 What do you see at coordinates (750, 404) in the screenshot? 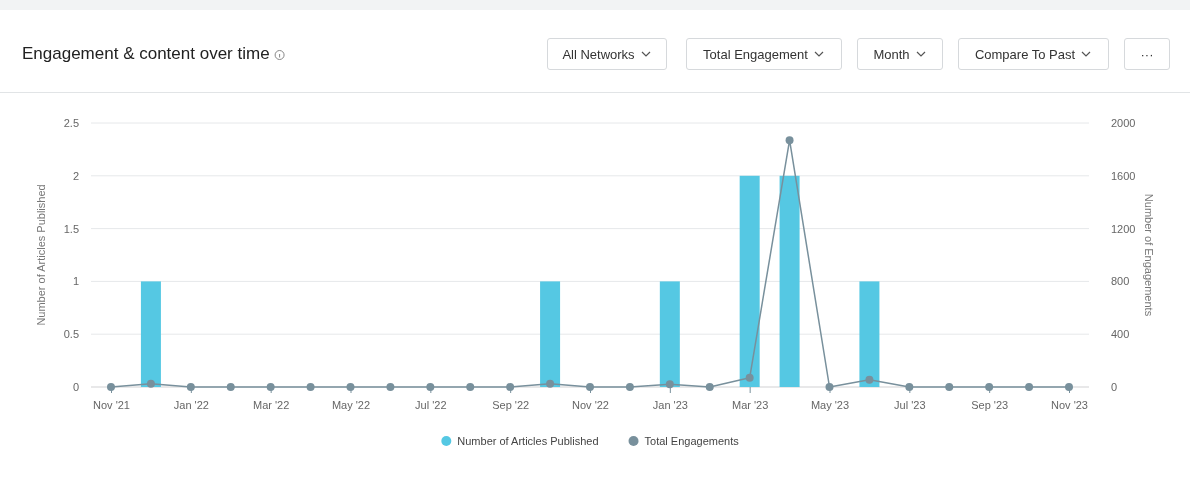
I see `x-tick-label: Mar '23` at bounding box center [750, 404].